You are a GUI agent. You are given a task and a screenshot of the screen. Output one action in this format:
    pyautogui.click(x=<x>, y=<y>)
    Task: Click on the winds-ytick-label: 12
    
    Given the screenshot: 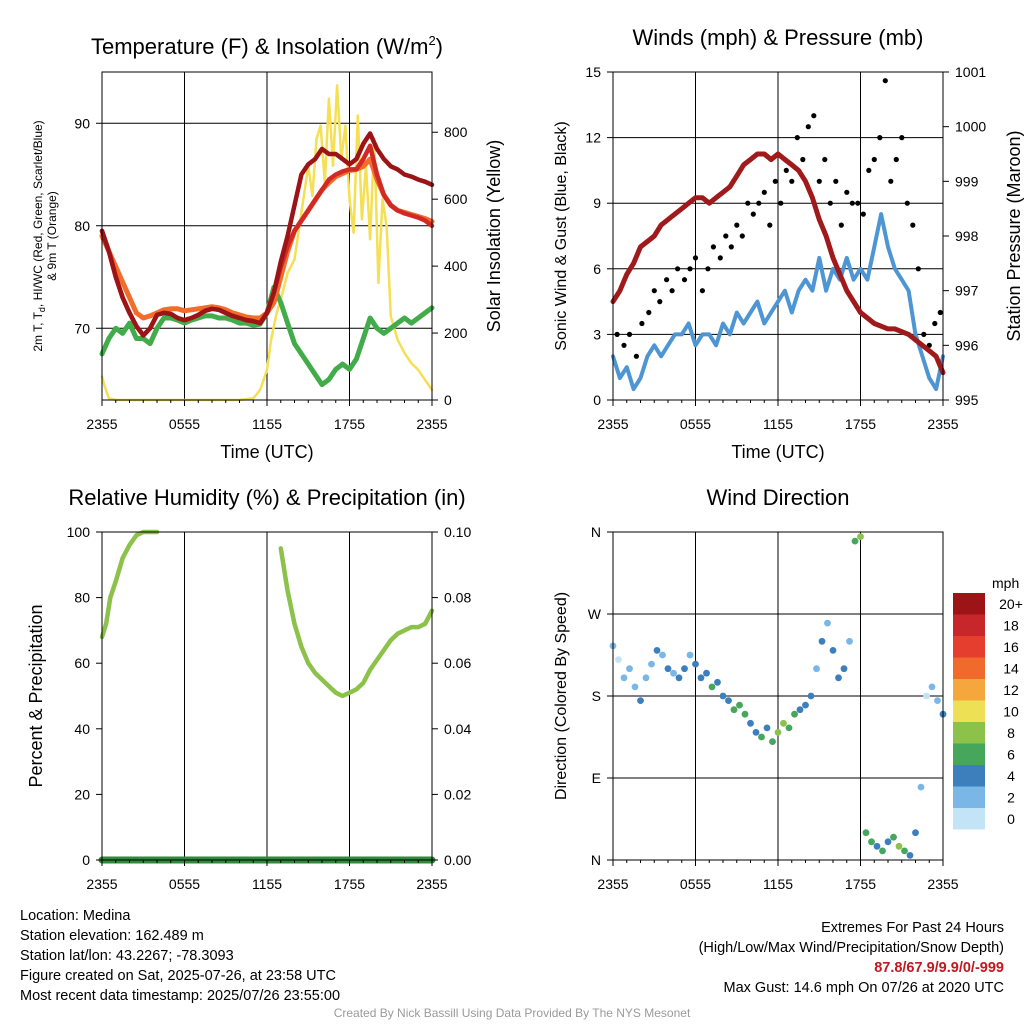 What is the action you would take?
    pyautogui.click(x=593, y=138)
    